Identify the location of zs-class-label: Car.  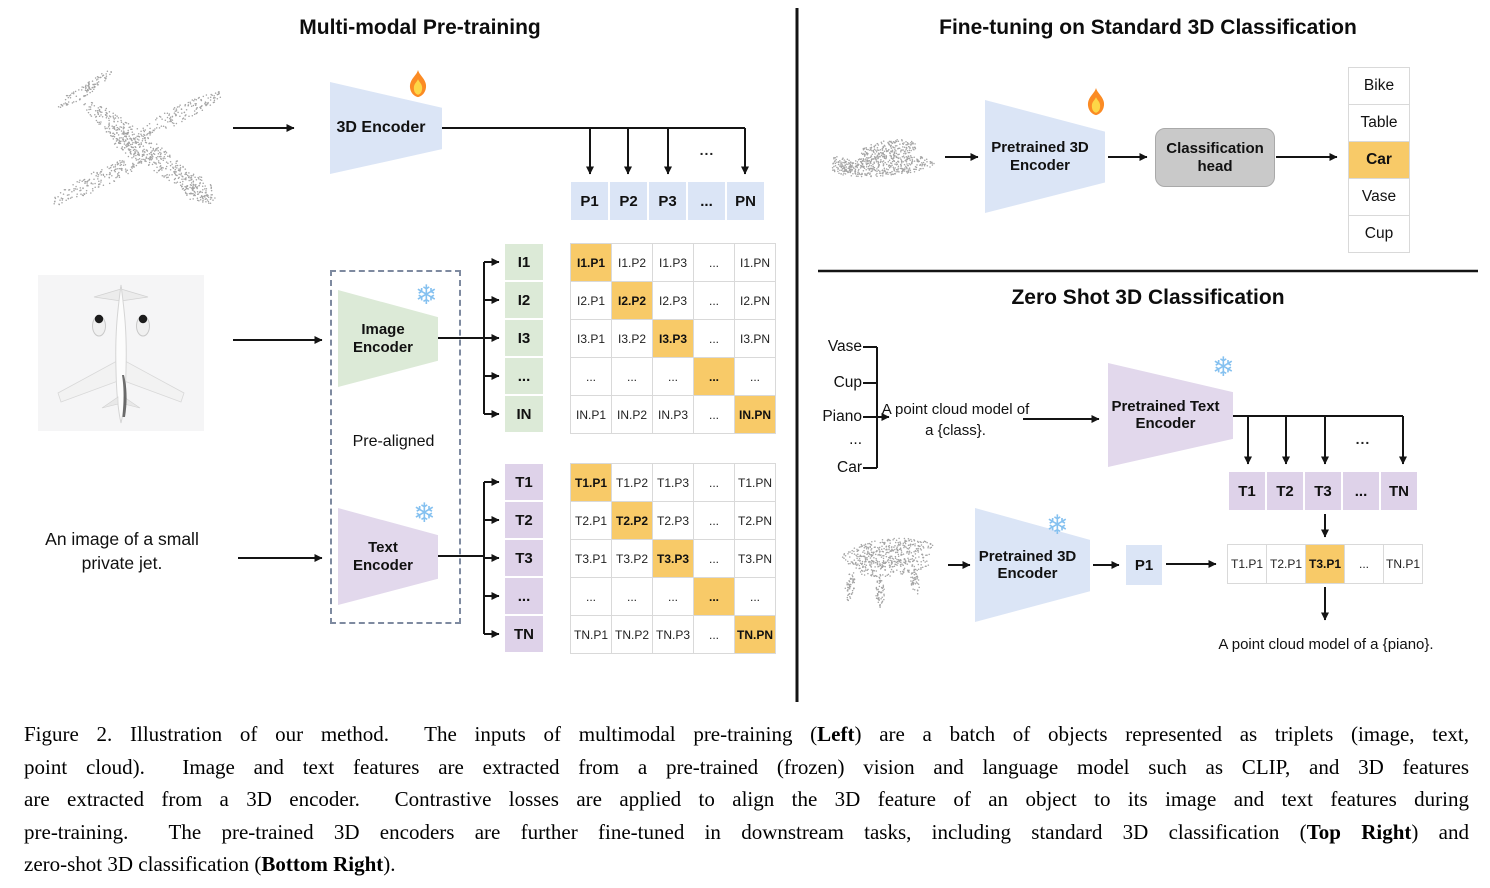
(849, 467).